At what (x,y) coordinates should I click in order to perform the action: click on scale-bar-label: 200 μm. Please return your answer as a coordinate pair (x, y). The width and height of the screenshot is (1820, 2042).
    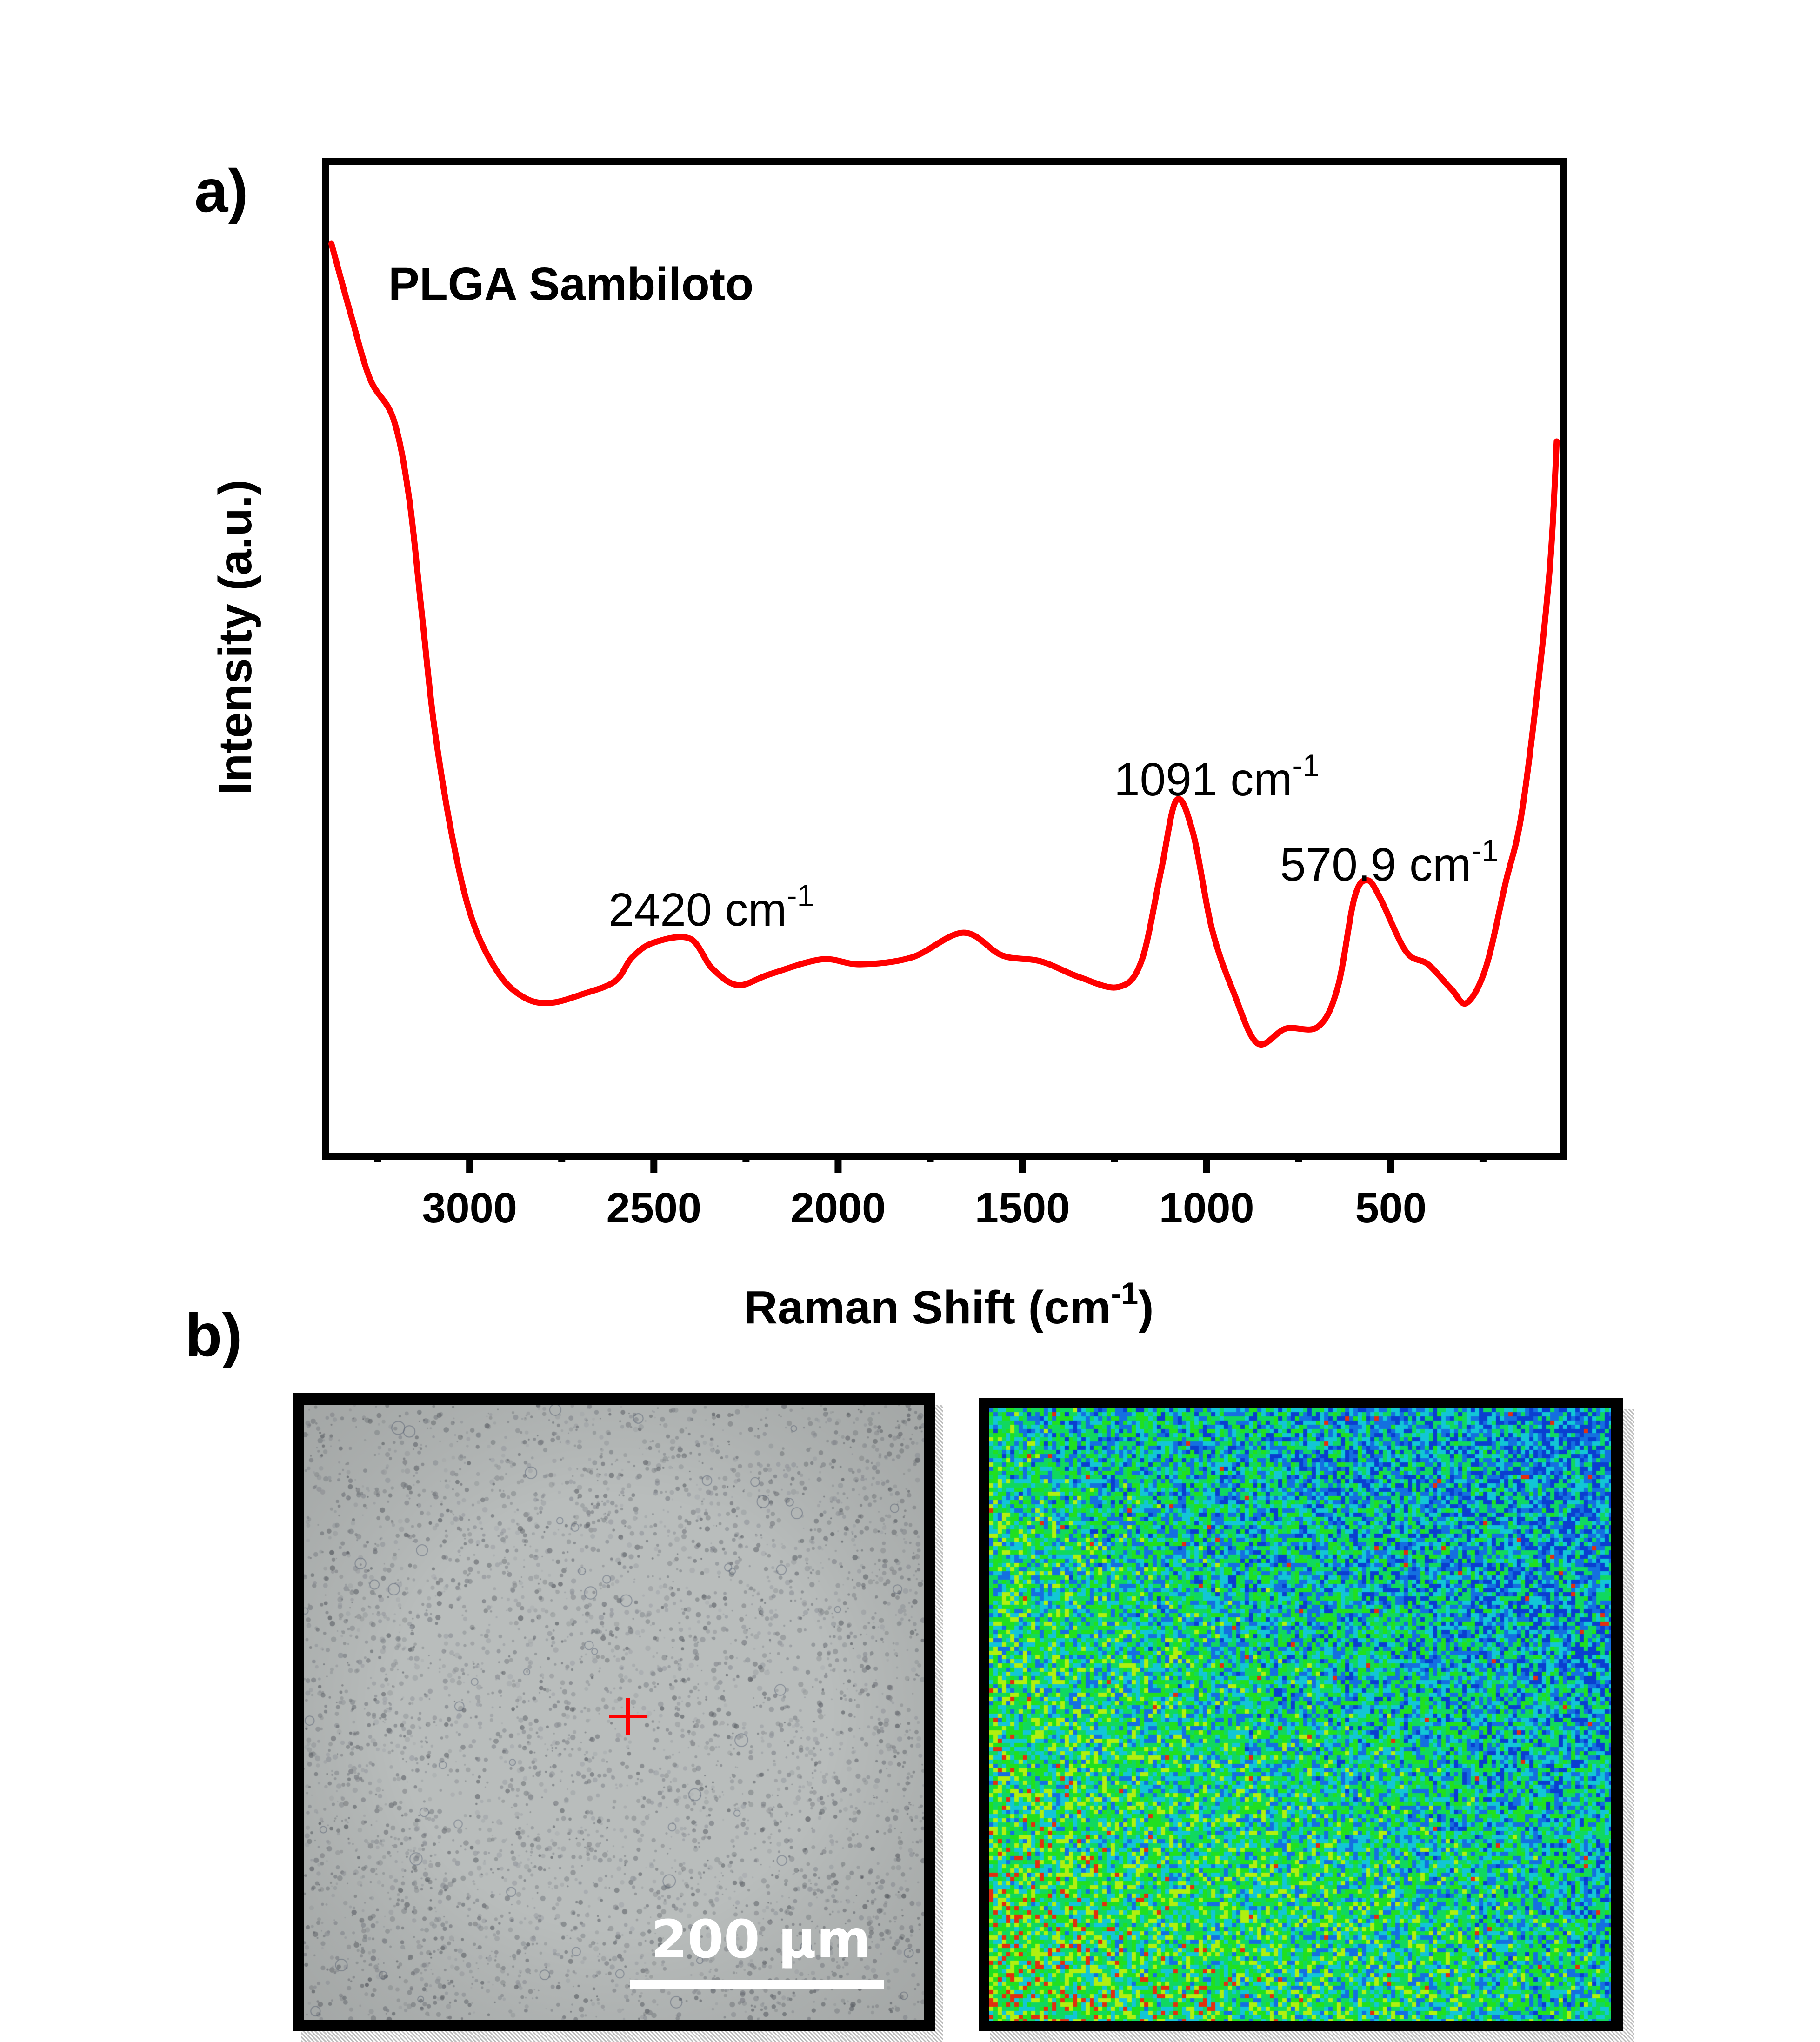
    Looking at the image, I should click on (761, 1940).